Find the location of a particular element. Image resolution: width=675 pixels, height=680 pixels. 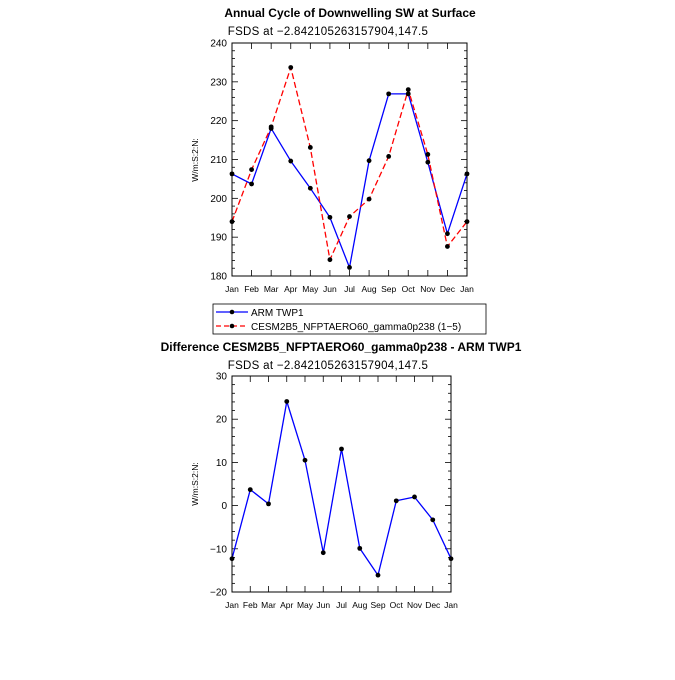

y-tick-label: −20 is located at coordinates (218, 593).